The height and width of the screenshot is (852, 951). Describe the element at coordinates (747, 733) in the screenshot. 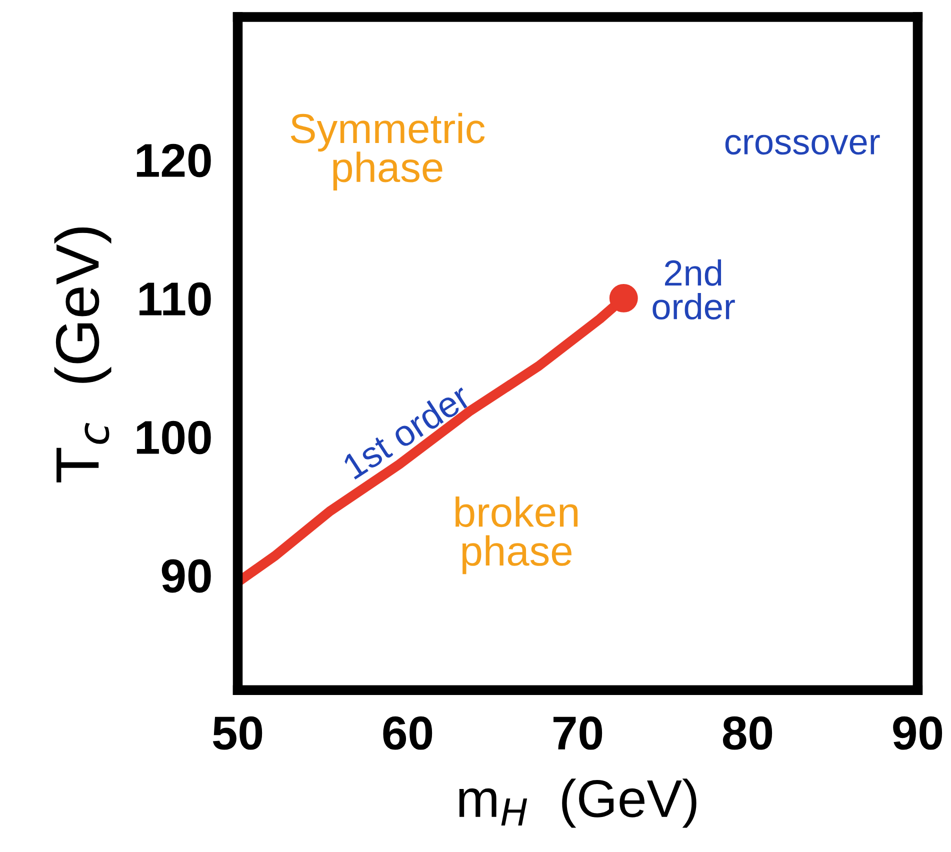

I see `x-tick-label: 80` at that location.